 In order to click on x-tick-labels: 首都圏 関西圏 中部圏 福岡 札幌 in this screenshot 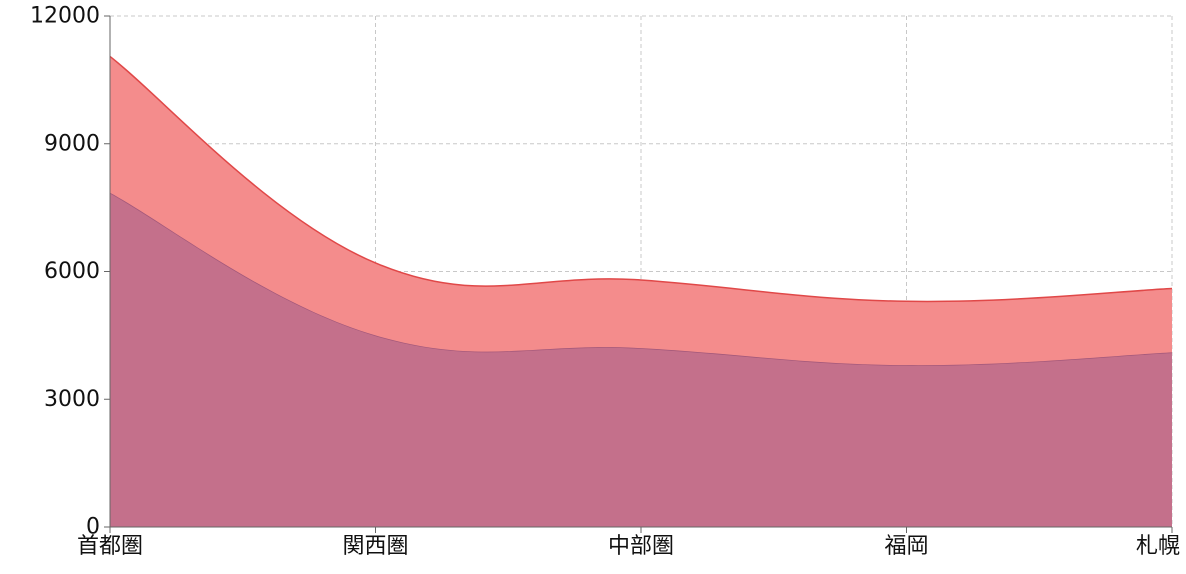, I will do `click(628, 543)`.